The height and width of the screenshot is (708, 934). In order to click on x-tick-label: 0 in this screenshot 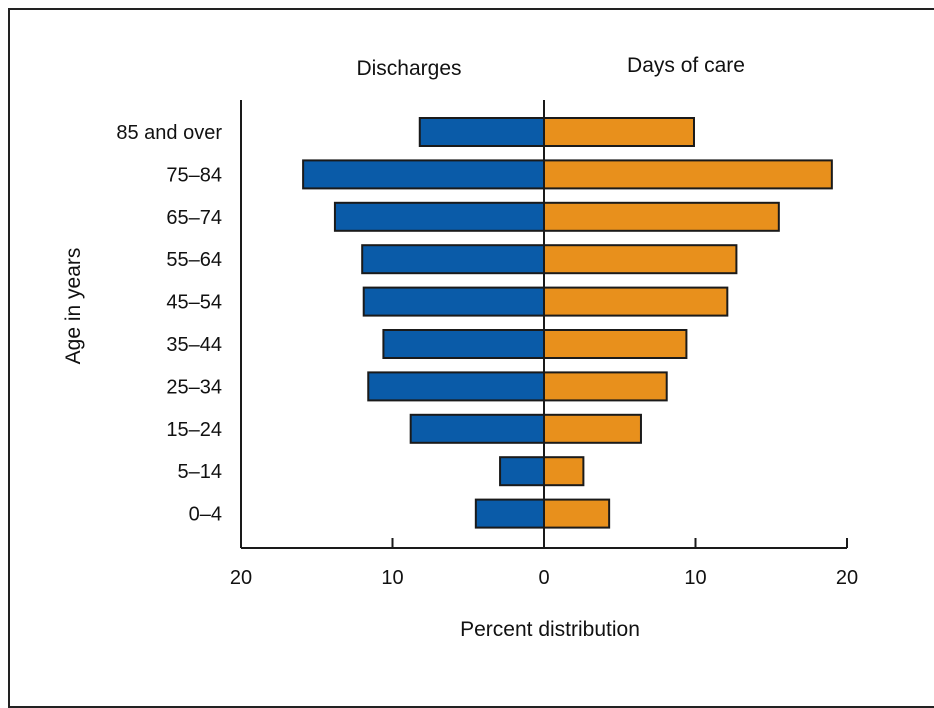, I will do `click(543, 578)`.